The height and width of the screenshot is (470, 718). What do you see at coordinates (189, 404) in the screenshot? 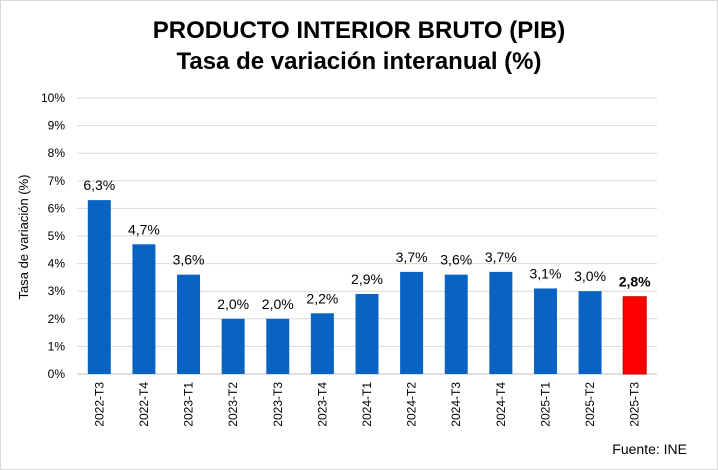
I see `x-tick-label: 2023-T1` at bounding box center [189, 404].